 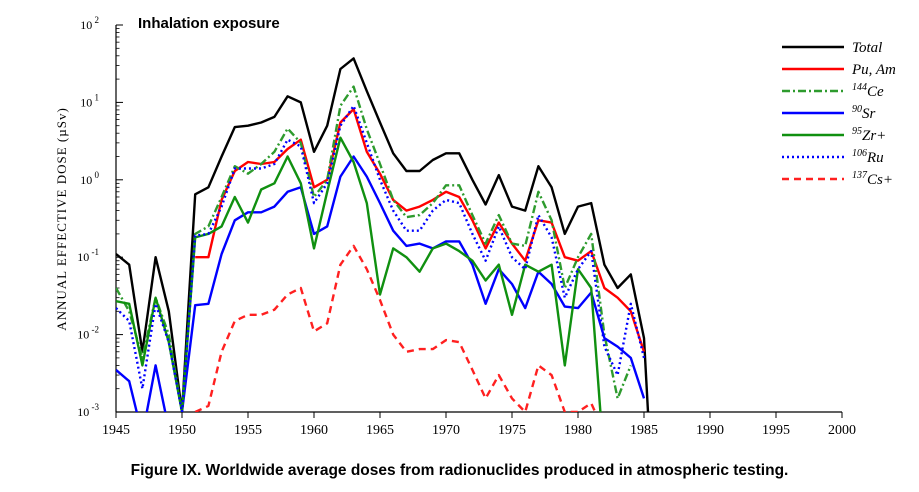 What do you see at coordinates (578, 430) in the screenshot?
I see `x-tick-label: 1980` at bounding box center [578, 430].